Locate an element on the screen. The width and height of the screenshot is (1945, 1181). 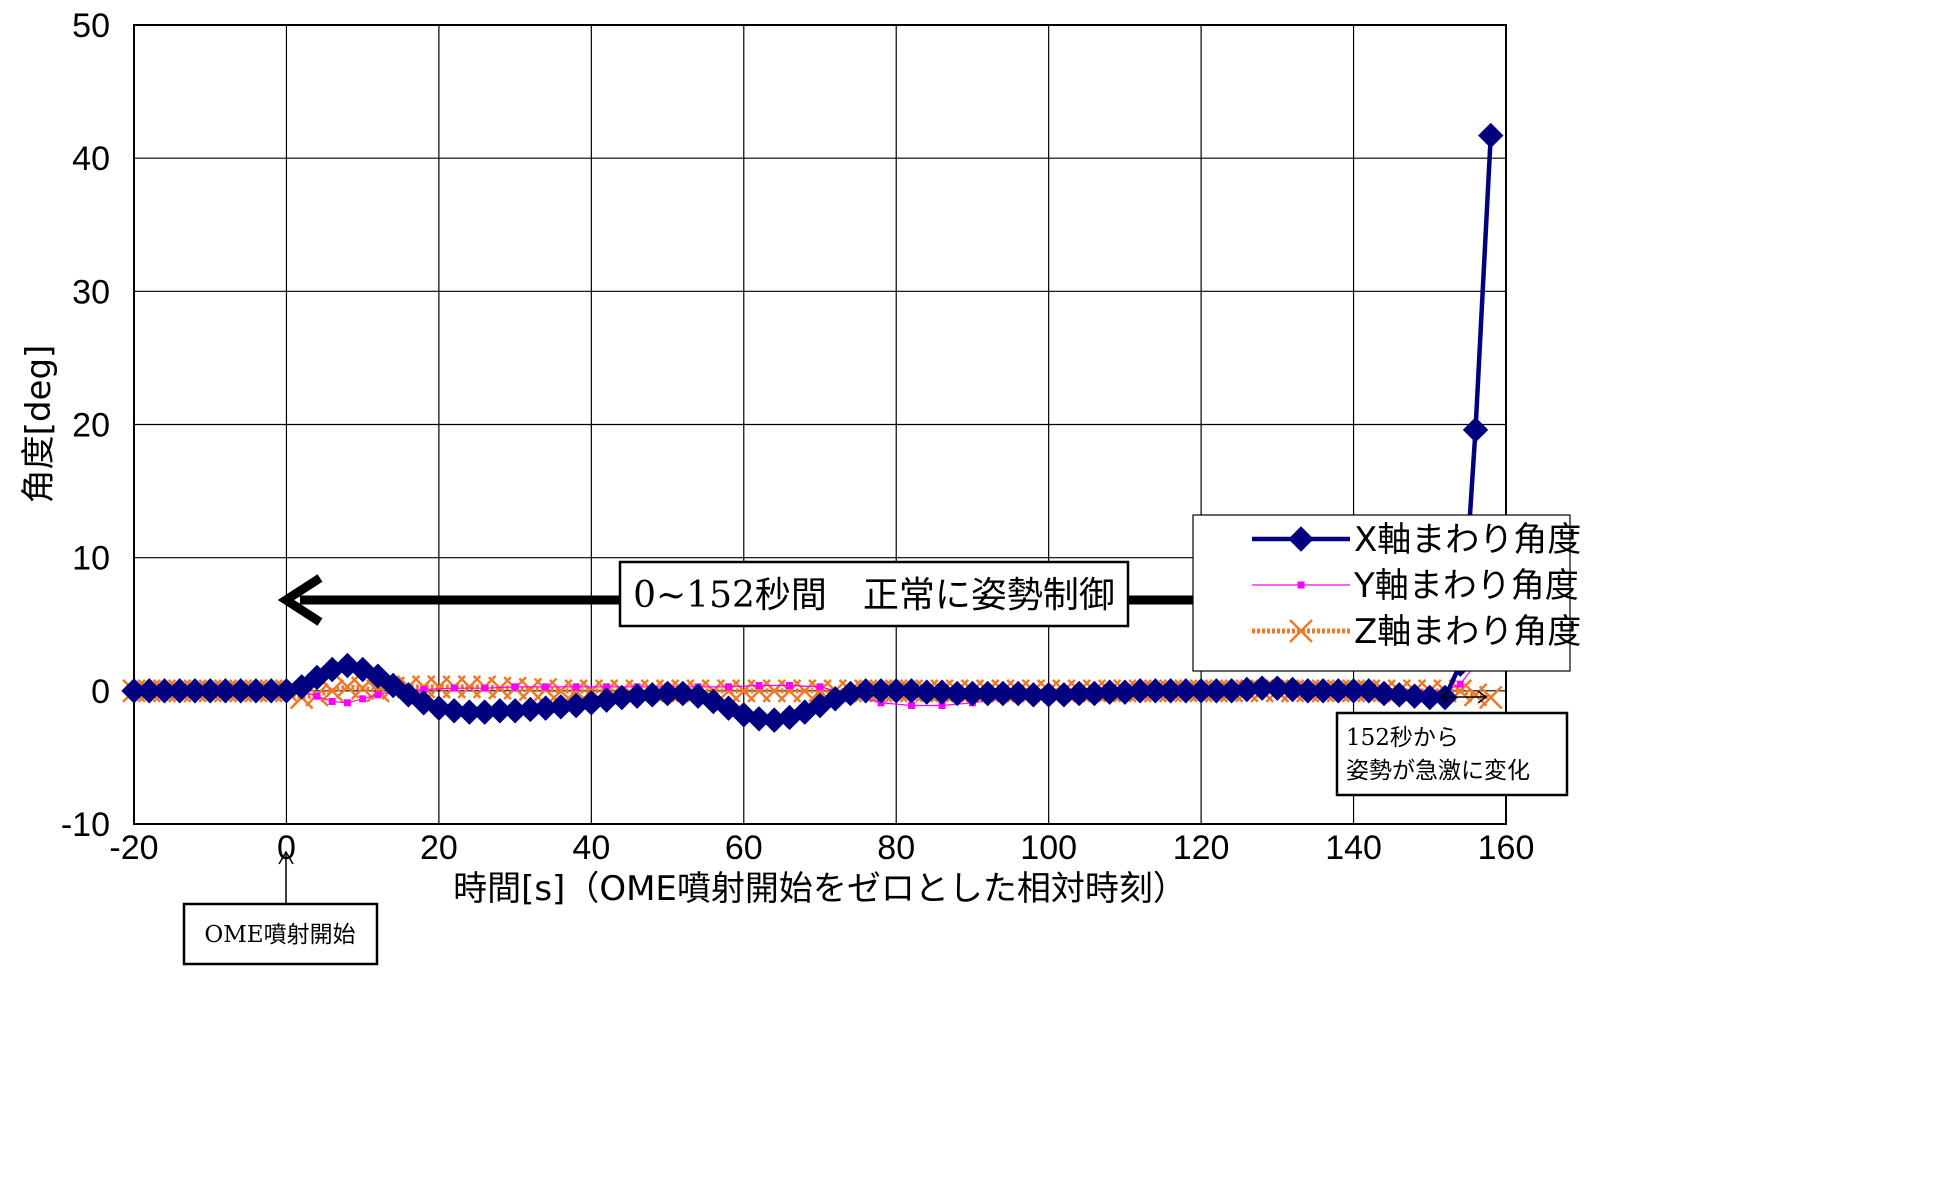
x-tick-label: 40 is located at coordinates (591, 848).